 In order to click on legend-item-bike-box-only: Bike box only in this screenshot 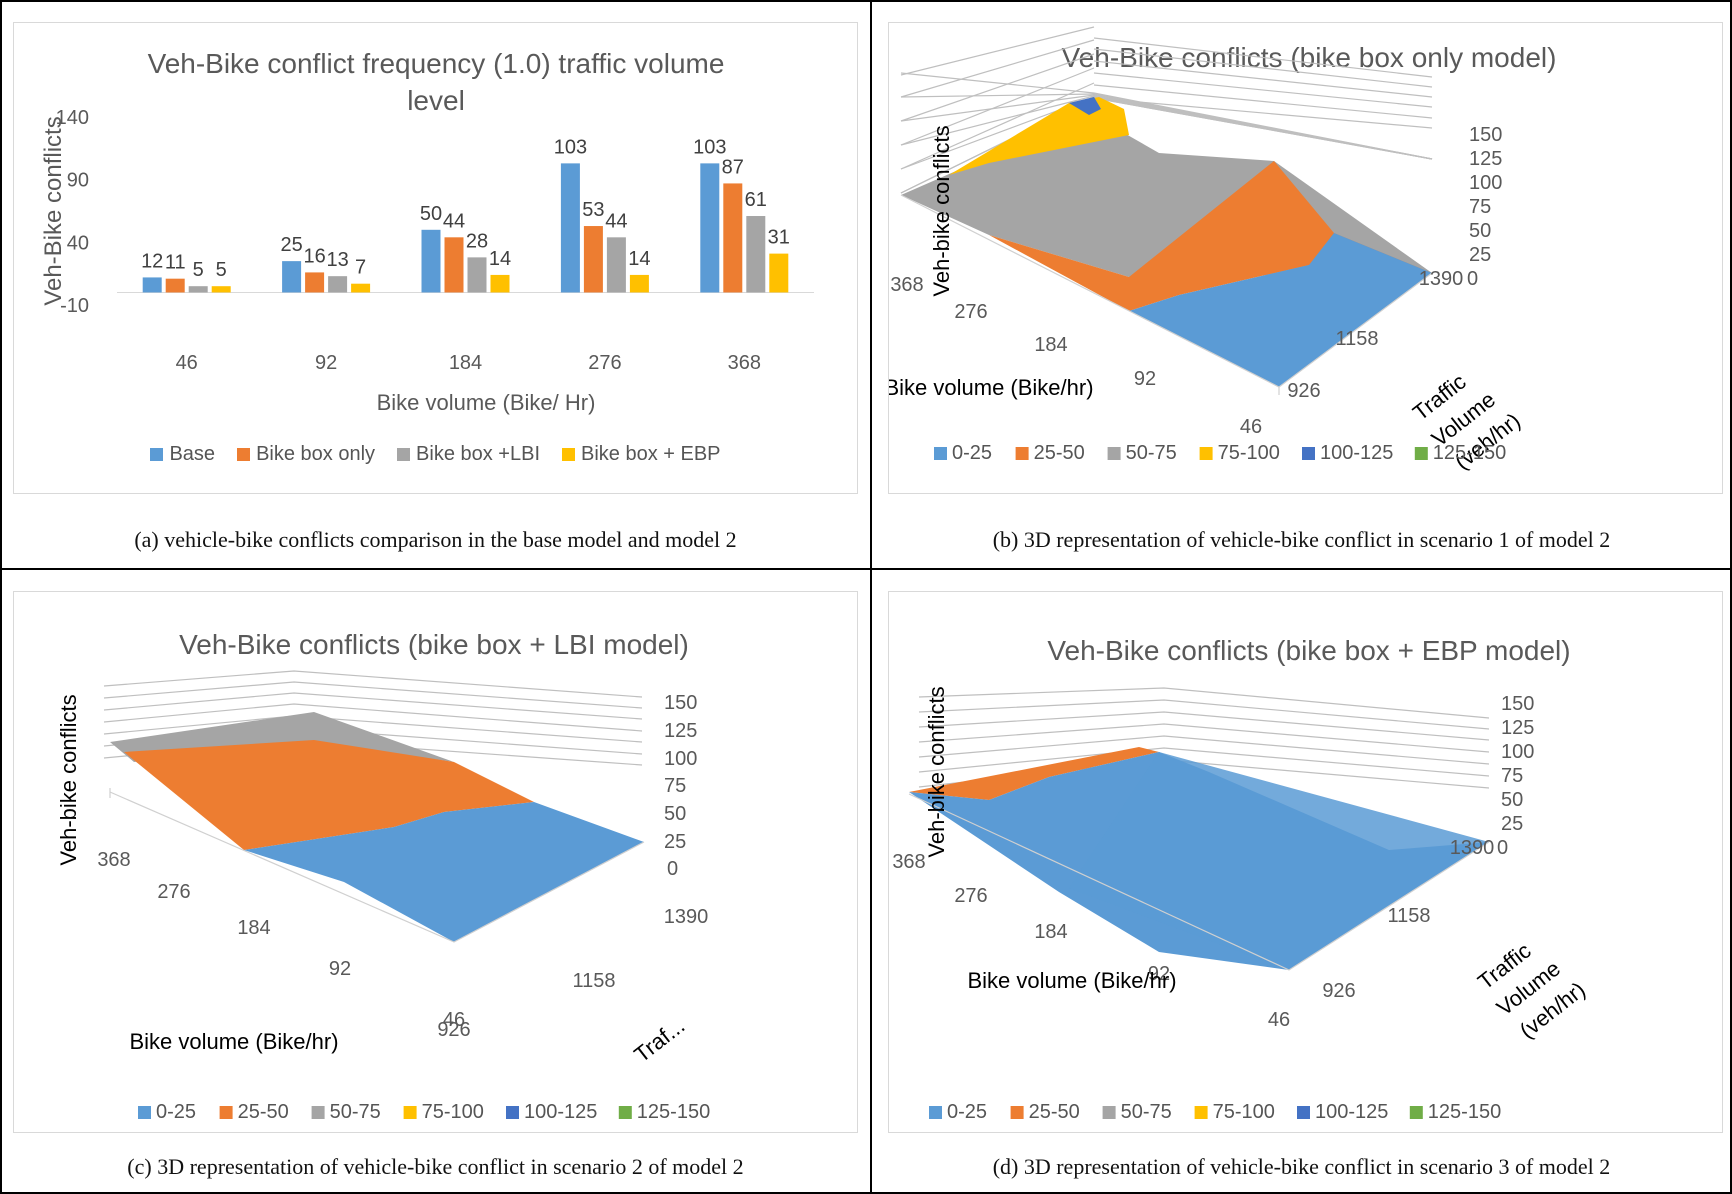, I will do `click(306, 454)`.